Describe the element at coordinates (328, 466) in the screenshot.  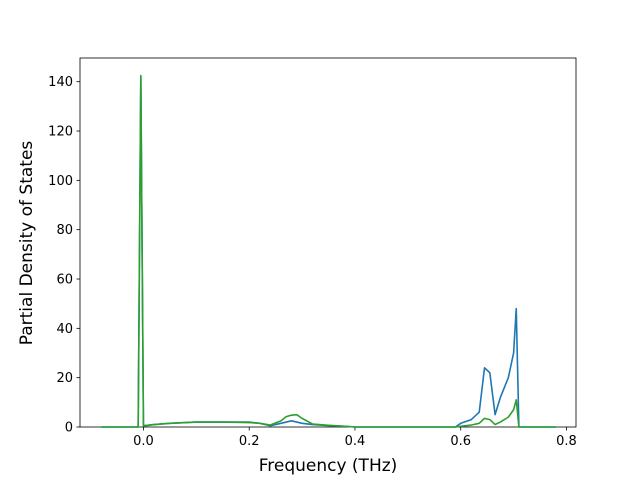
I see `x-axis-label: Frequency (THz)` at that location.